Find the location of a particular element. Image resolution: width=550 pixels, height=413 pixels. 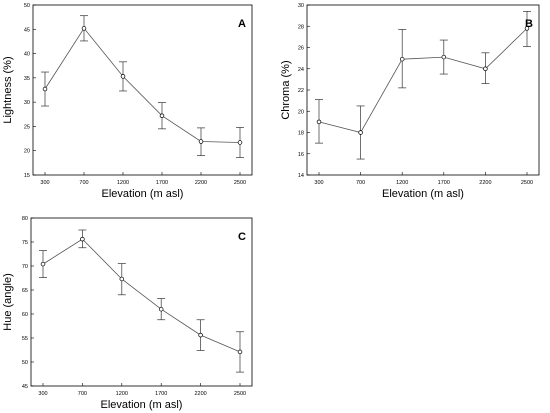

y-tick-label: 70 is located at coordinates (25, 267).